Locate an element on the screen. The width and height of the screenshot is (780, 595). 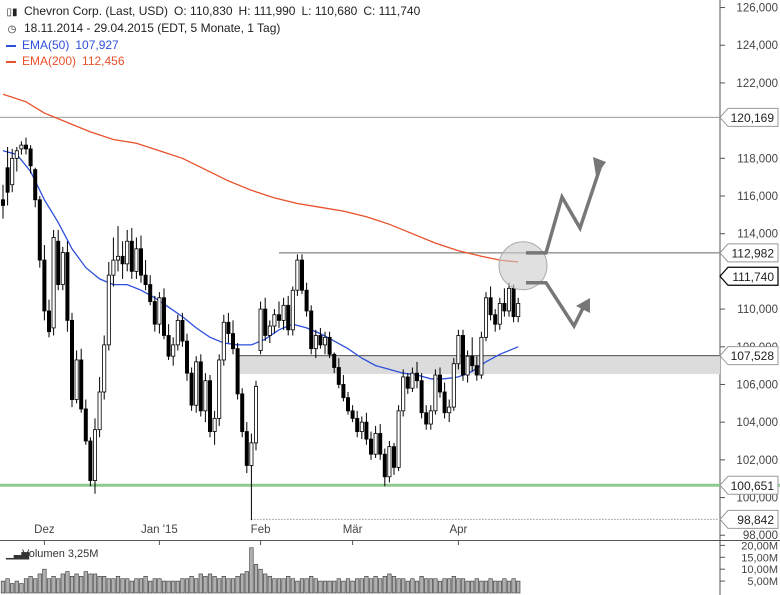
legend-ema200: EMA(200) 112,456 is located at coordinates (68, 61).